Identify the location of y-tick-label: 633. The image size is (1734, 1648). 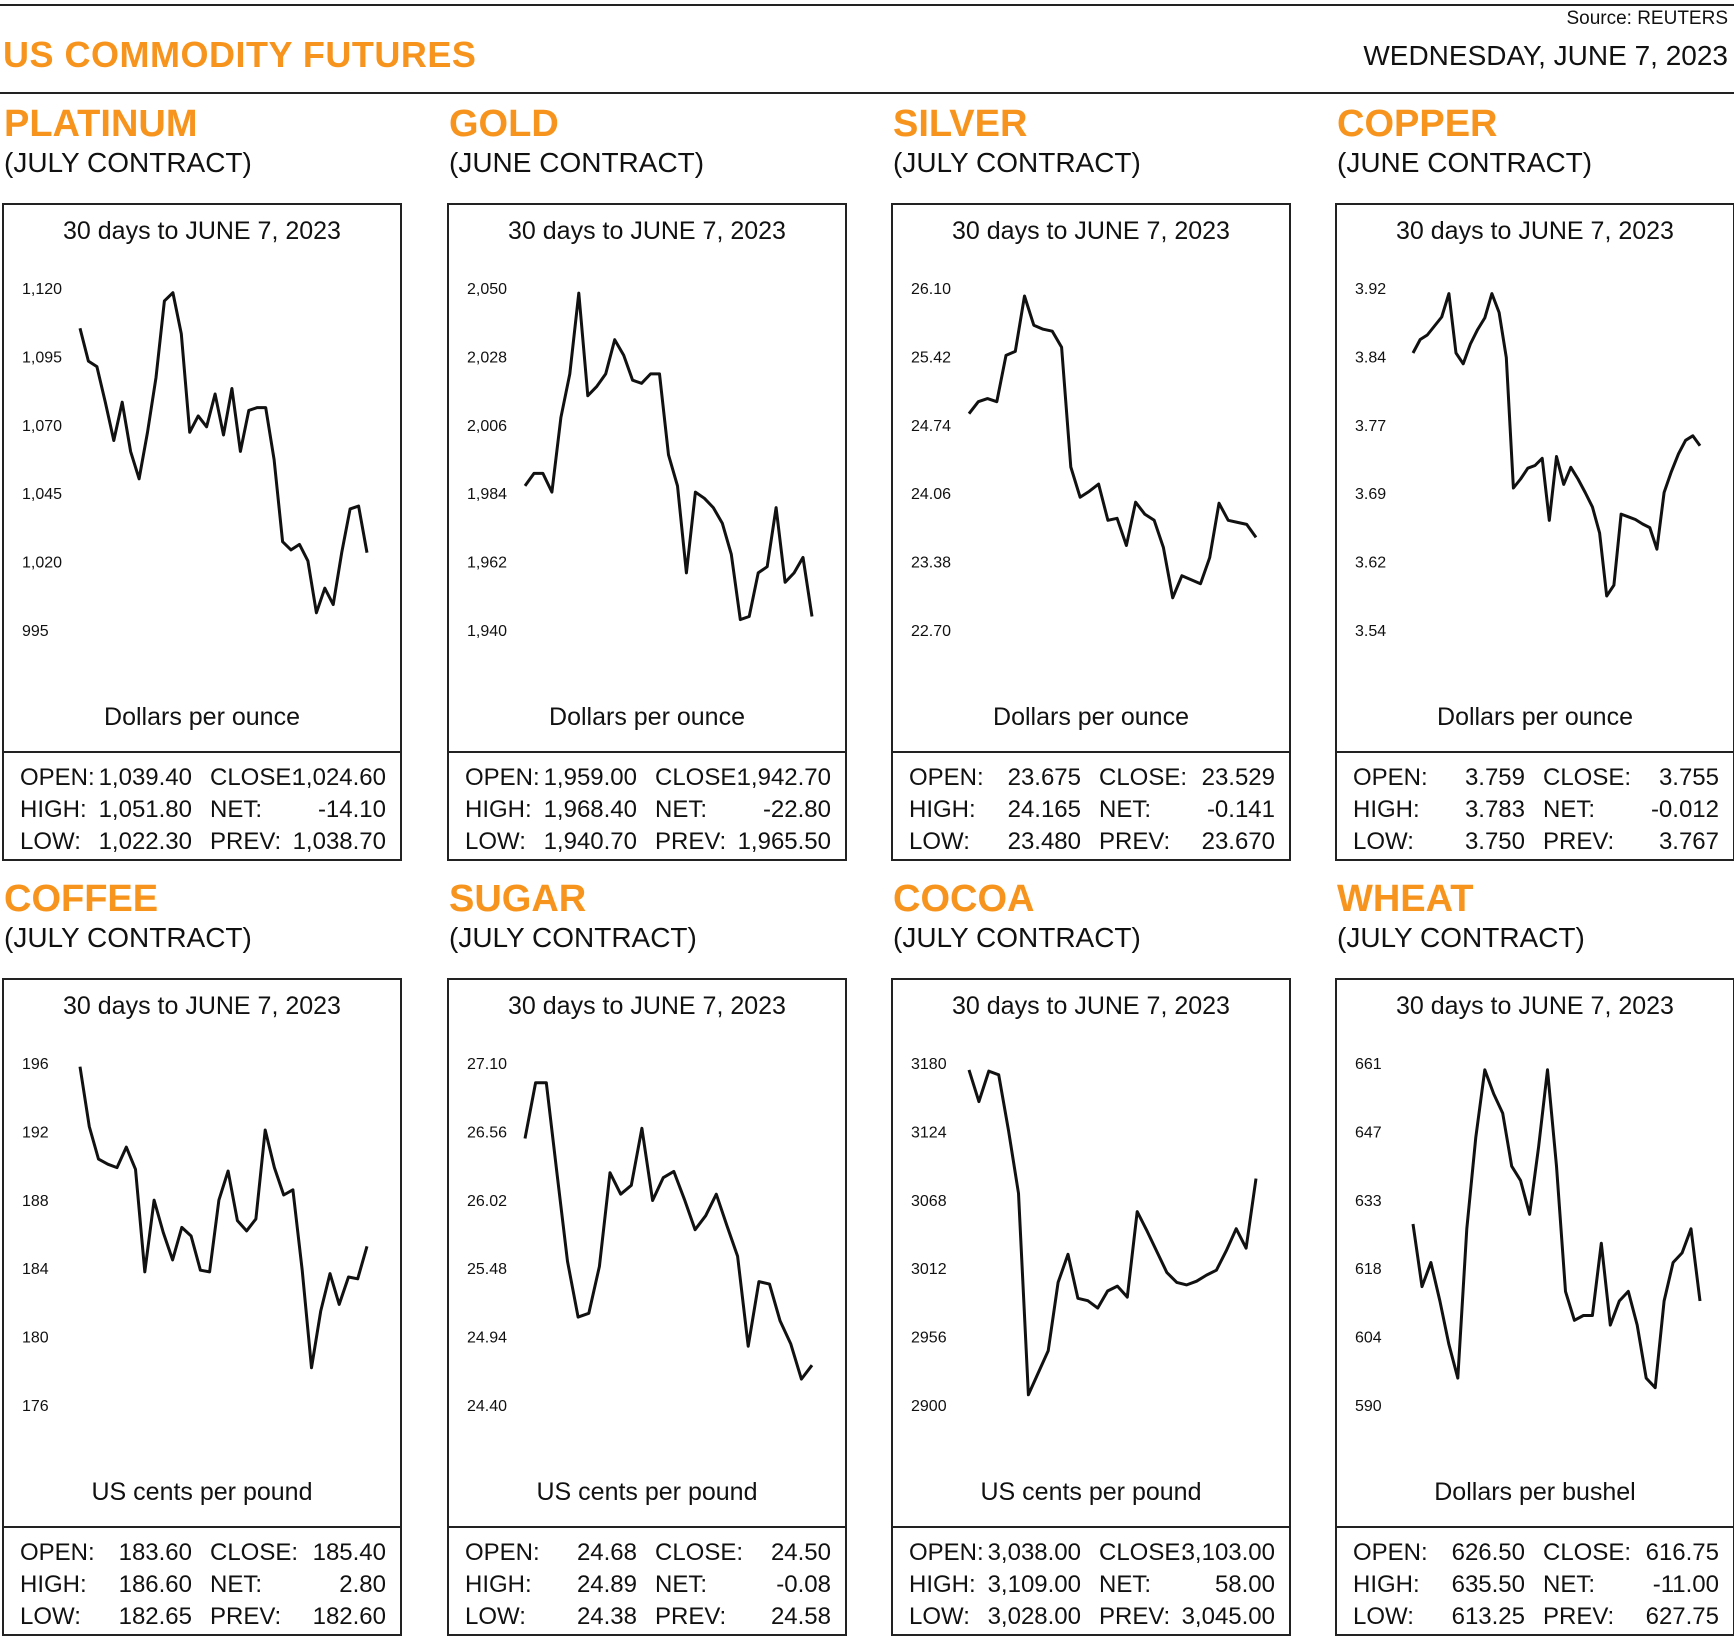
(1368, 1201).